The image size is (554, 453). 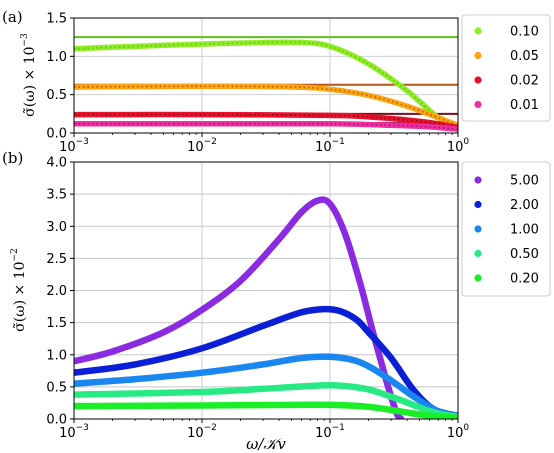 I want to click on panel-a-series, so click(x=266, y=85).